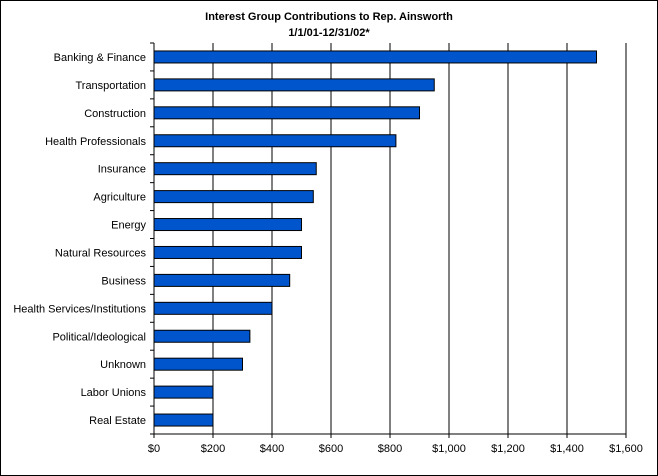 This screenshot has height=476, width=658. What do you see at coordinates (79, 309) in the screenshot?
I see `category-label: Health Services/Institutions` at bounding box center [79, 309].